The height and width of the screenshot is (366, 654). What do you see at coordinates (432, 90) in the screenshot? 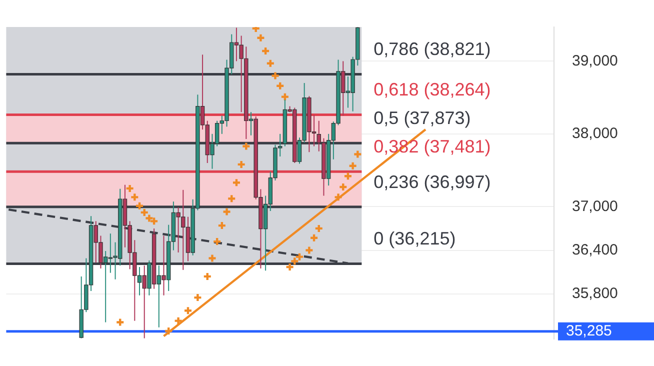
I see `ref-line-label: 0,618 (38,264)` at bounding box center [432, 90].